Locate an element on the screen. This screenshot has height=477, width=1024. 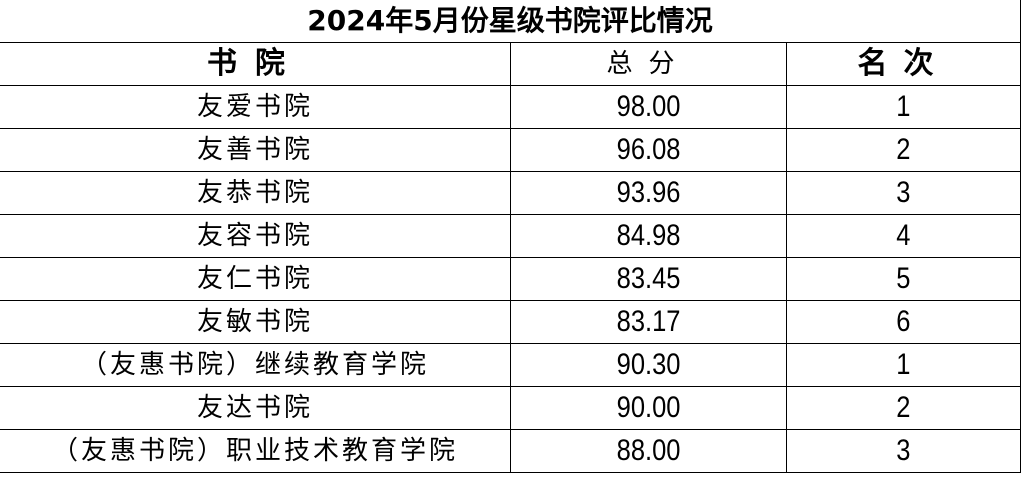
header-row: 书院 总分 名次 is located at coordinates (510, 64).